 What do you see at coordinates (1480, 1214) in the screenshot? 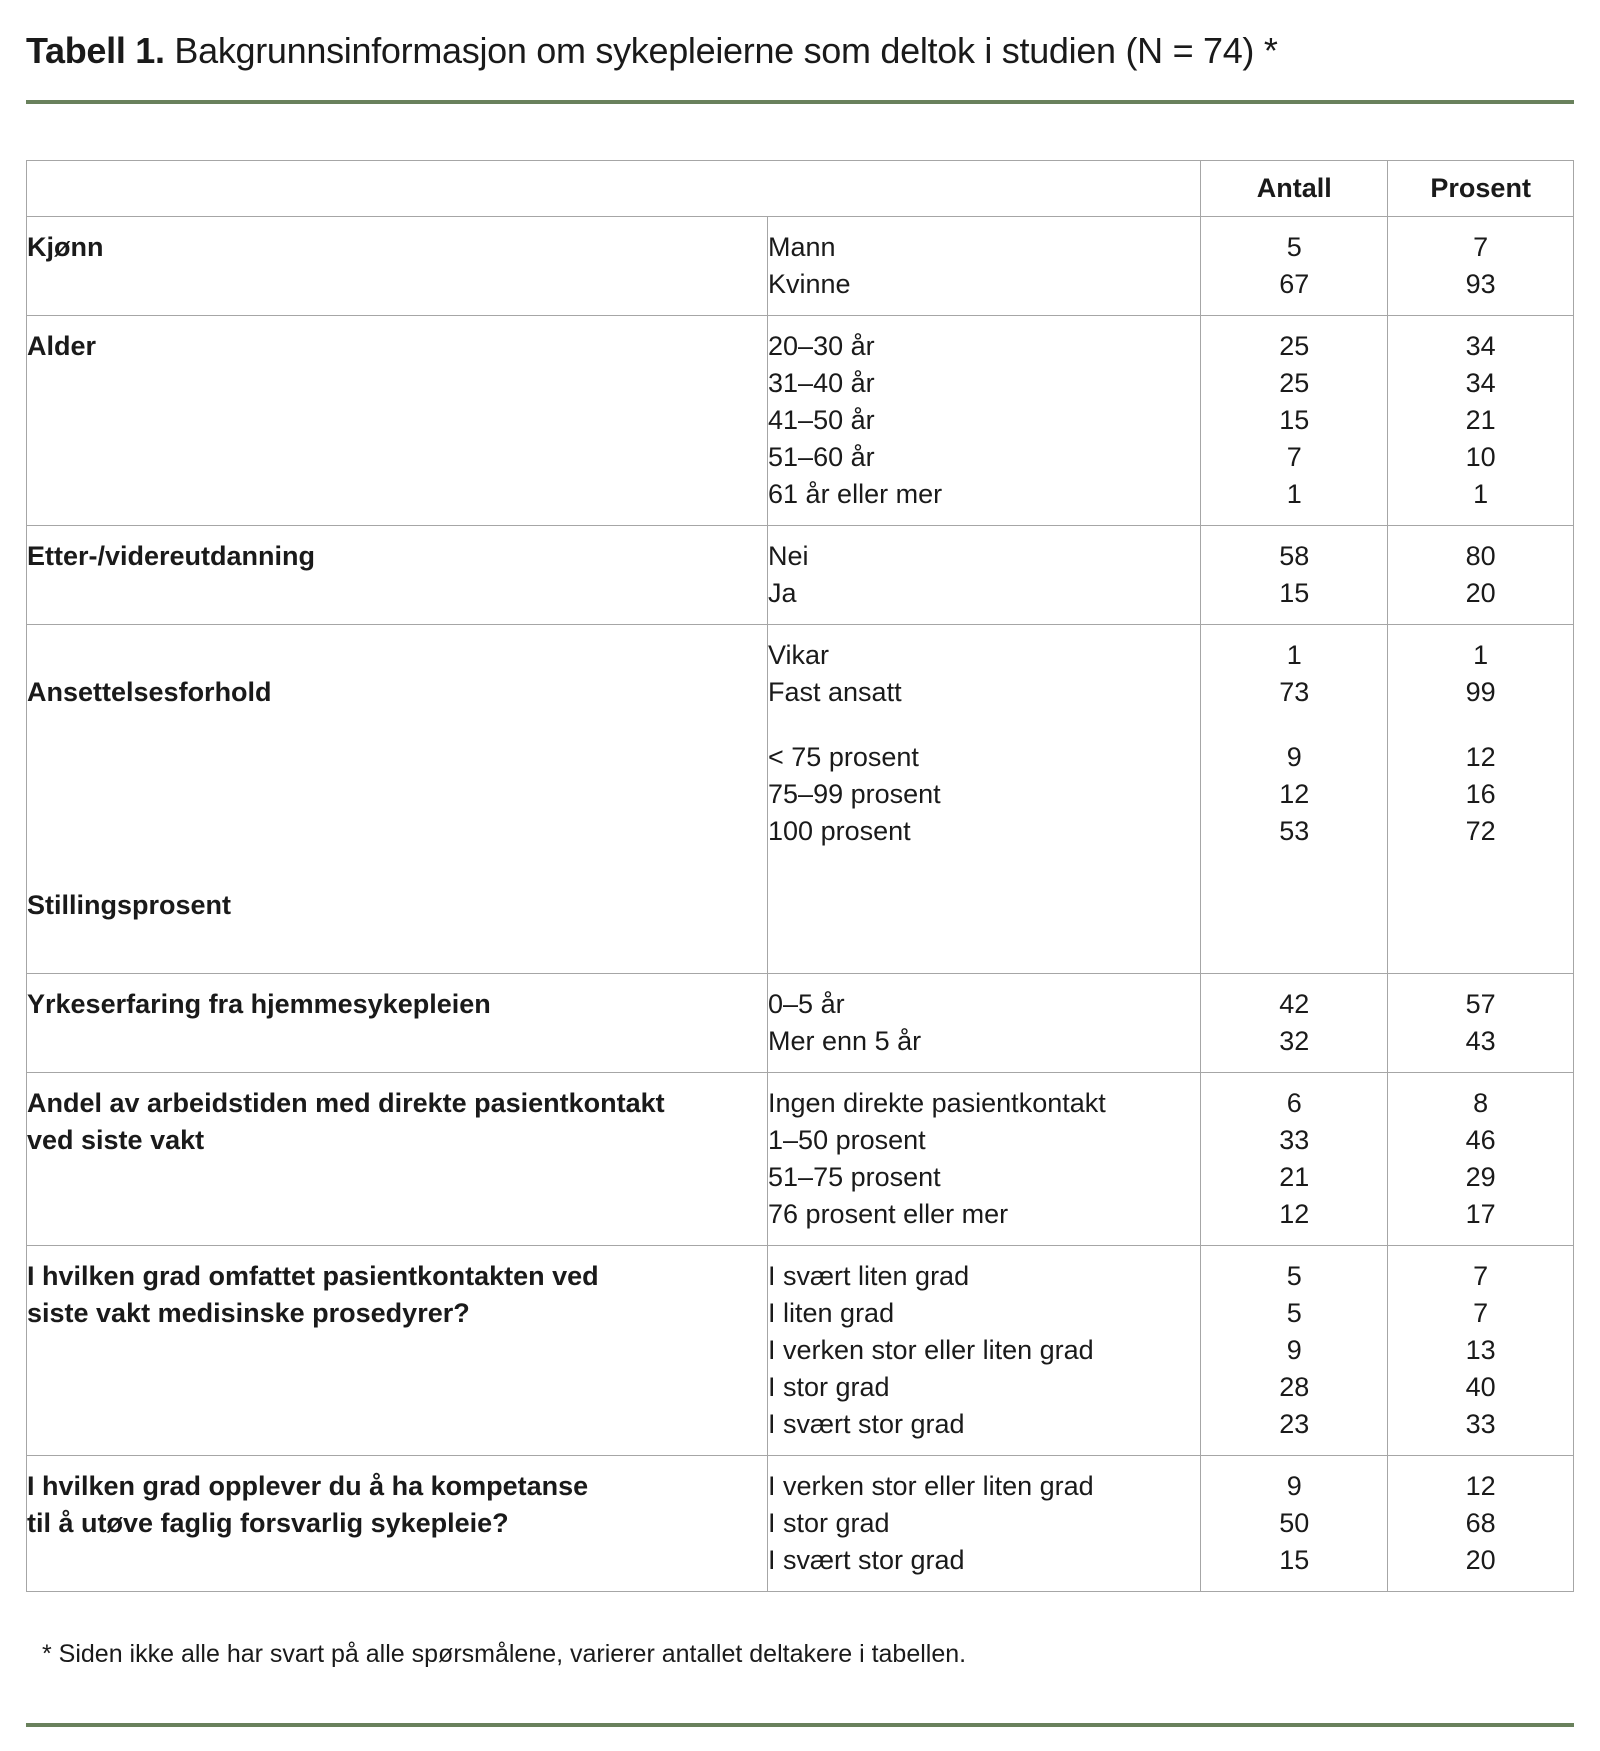
I see `prosent-value: 17` at bounding box center [1480, 1214].